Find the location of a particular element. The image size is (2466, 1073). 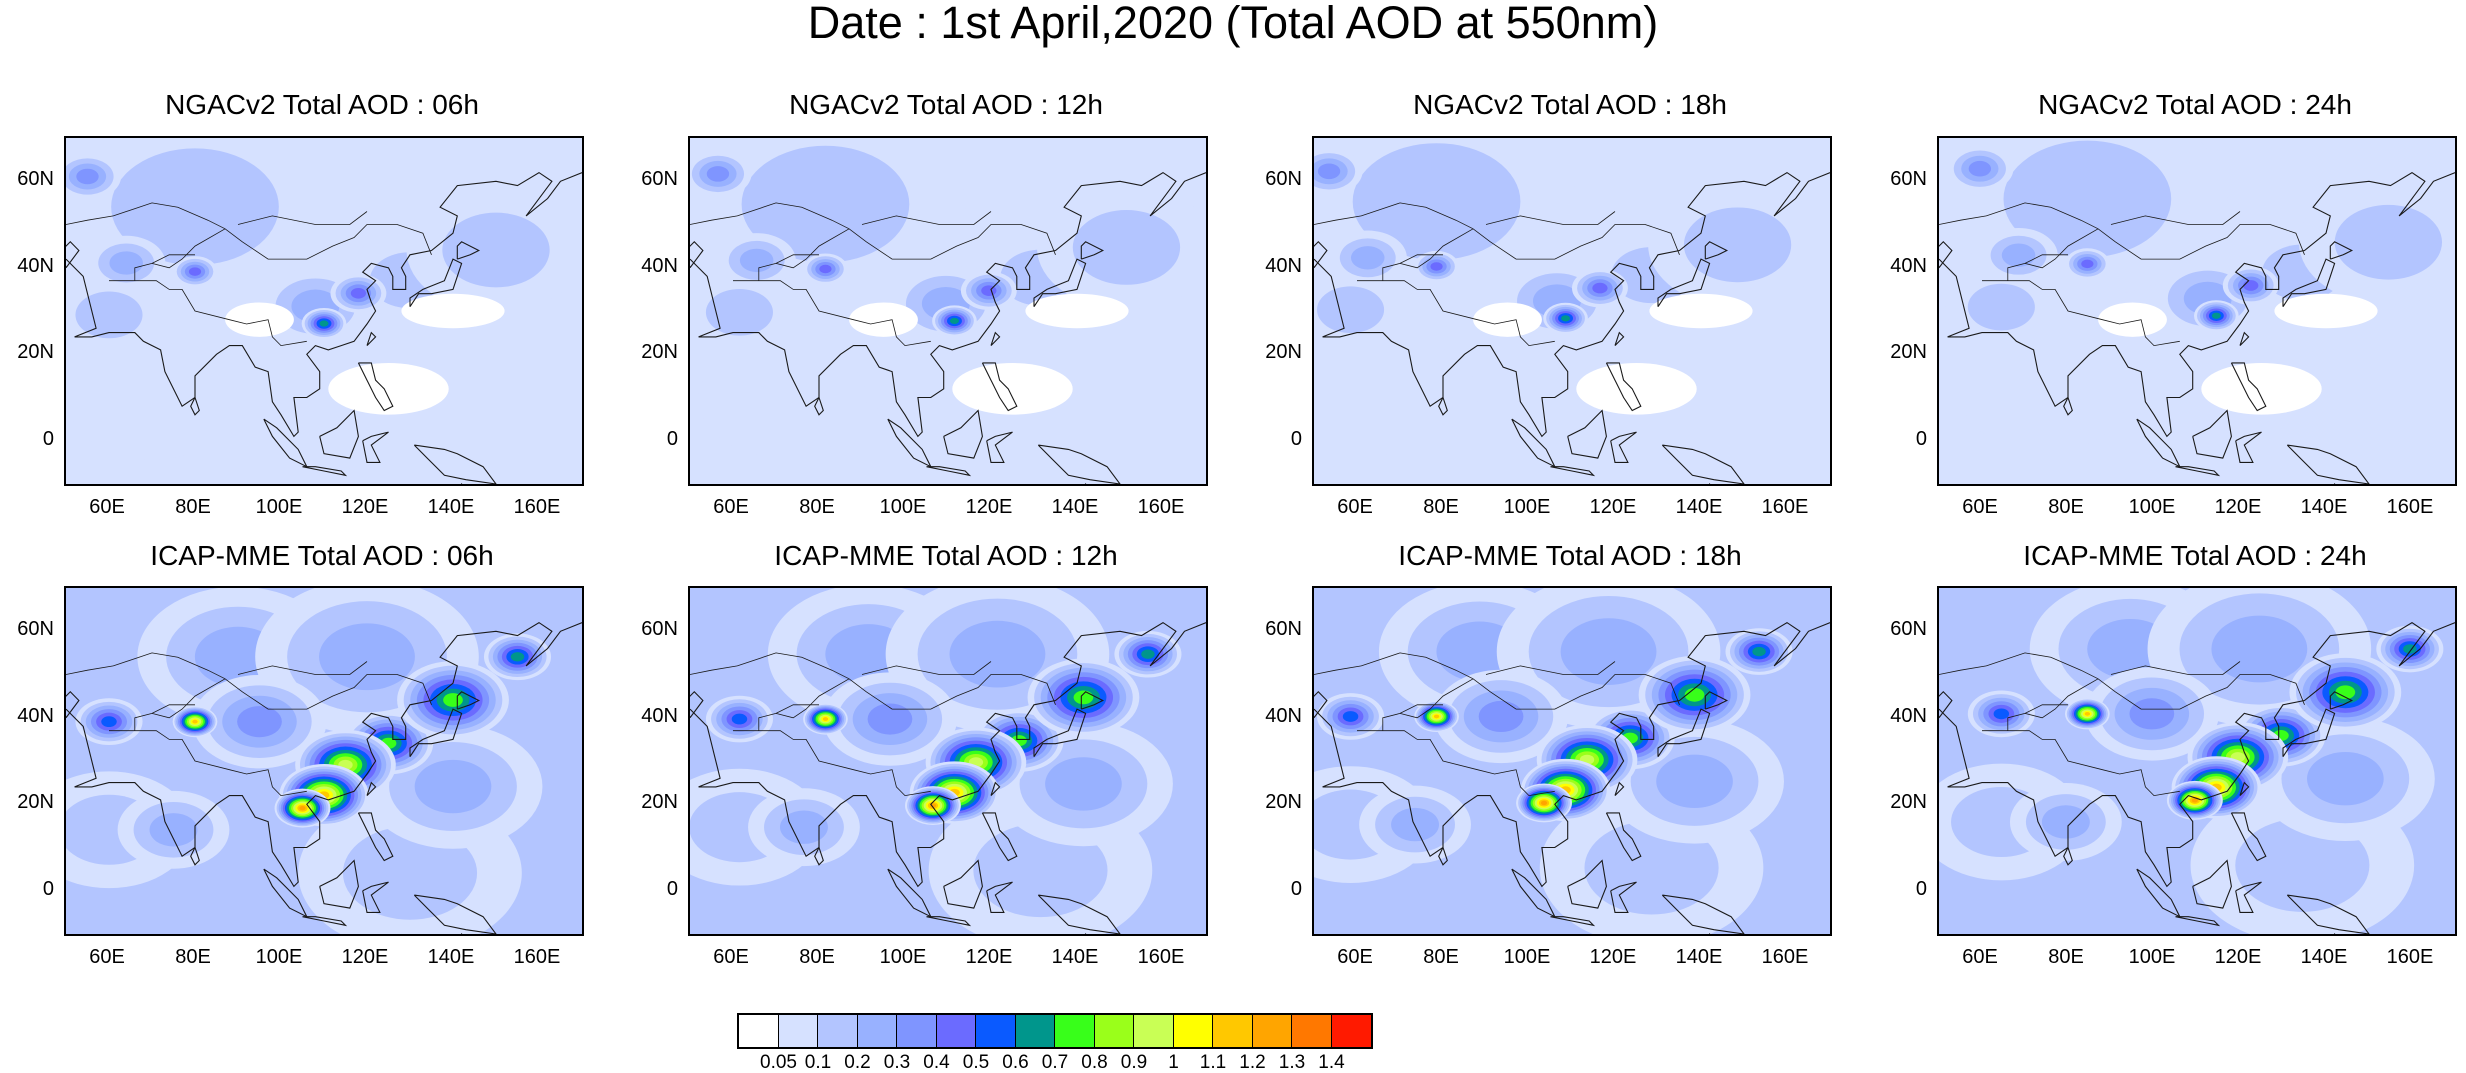

panel-title: NGACv2 Total AOD : 18h is located at coordinates (1570, 104).